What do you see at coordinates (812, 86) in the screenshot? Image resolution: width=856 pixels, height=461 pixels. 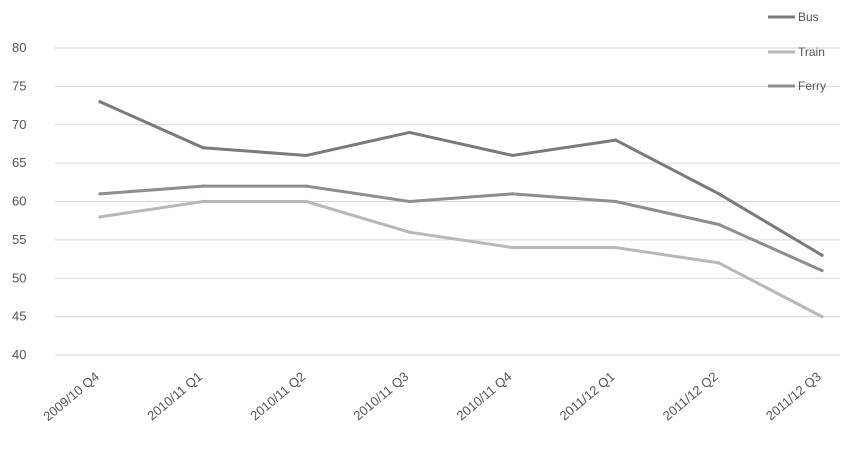 I see `legend-label-ferry: Ferry` at bounding box center [812, 86].